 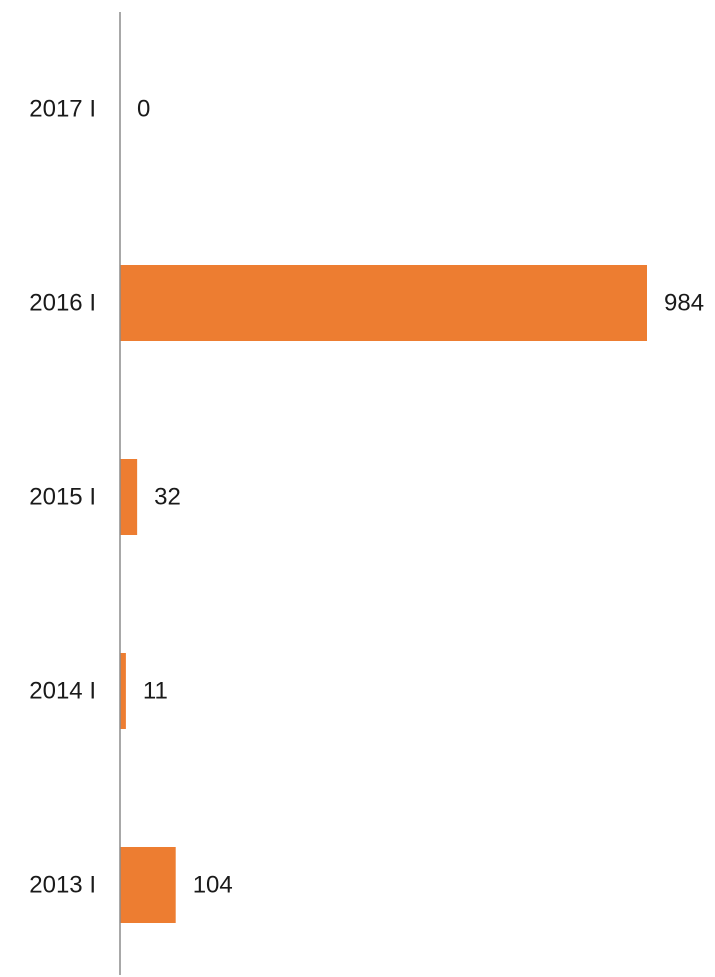 What do you see at coordinates (684, 303) in the screenshot?
I see `data-label: 984` at bounding box center [684, 303].